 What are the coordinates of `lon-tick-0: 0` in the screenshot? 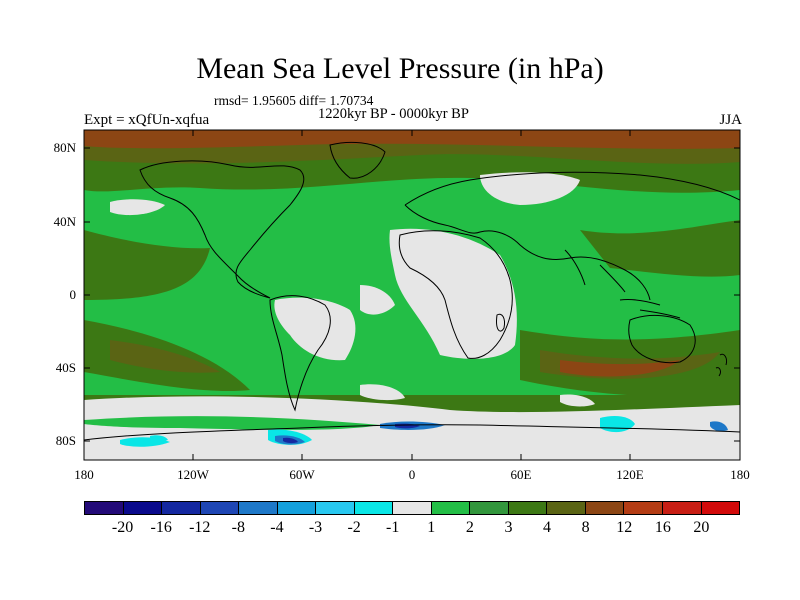 It's located at (412, 474).